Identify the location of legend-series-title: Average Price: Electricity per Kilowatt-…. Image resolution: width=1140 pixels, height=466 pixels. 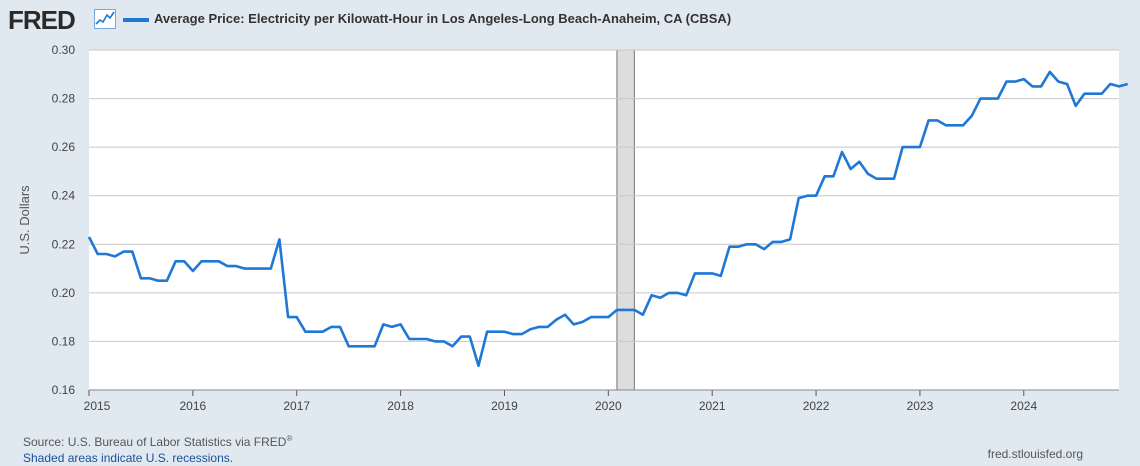
(443, 18).